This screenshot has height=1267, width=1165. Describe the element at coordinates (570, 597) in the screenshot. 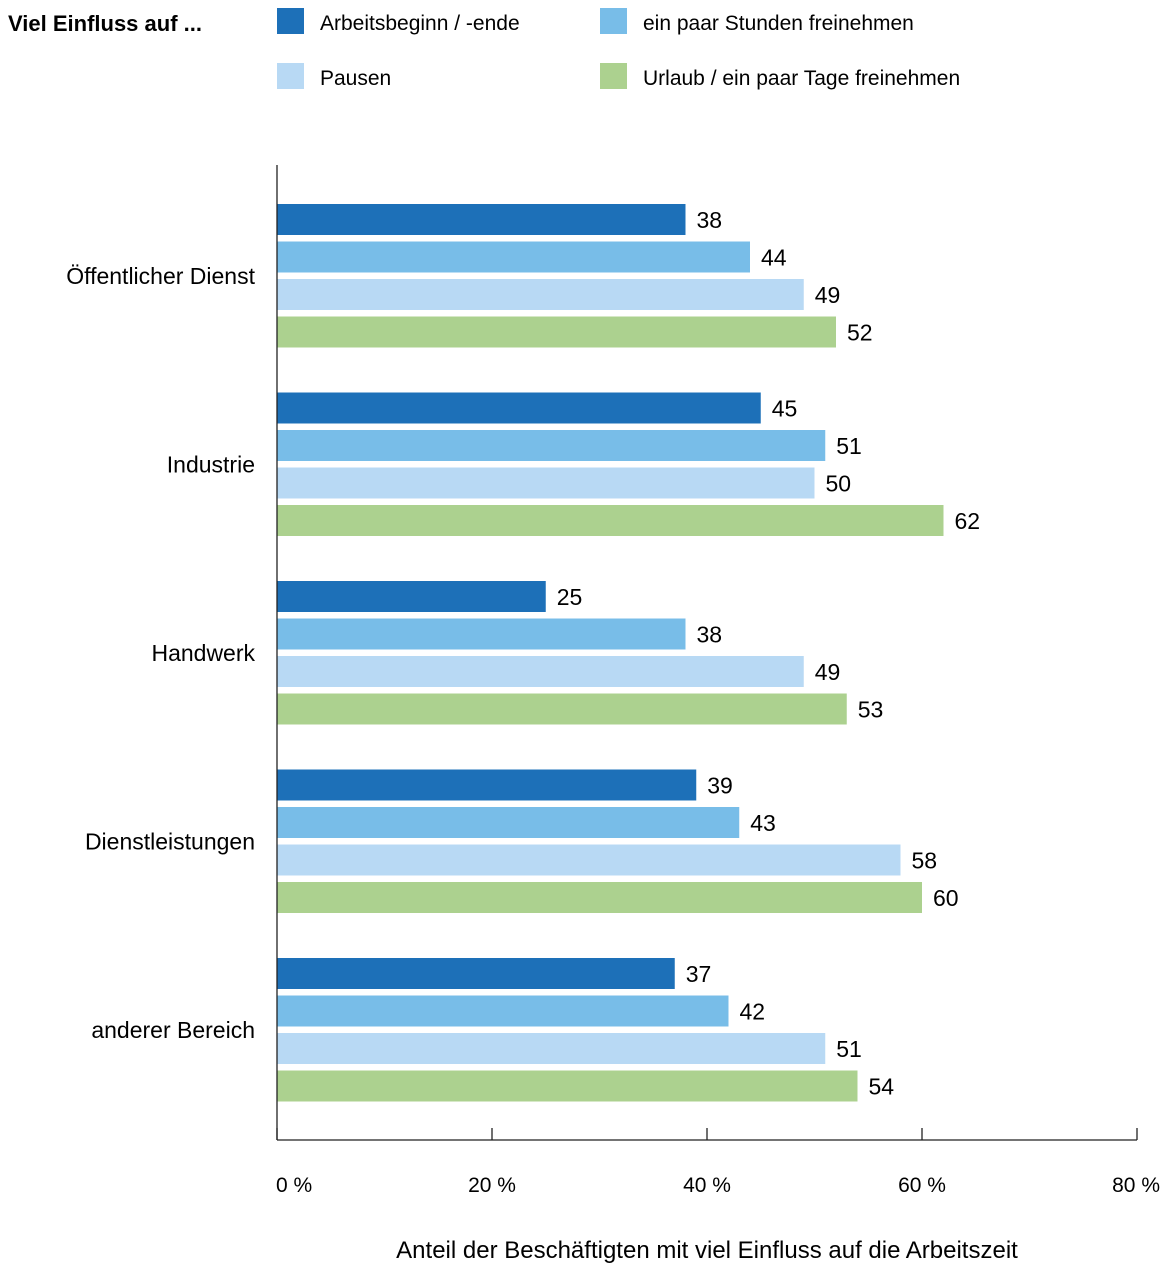

I see `value-label: 25` at that location.